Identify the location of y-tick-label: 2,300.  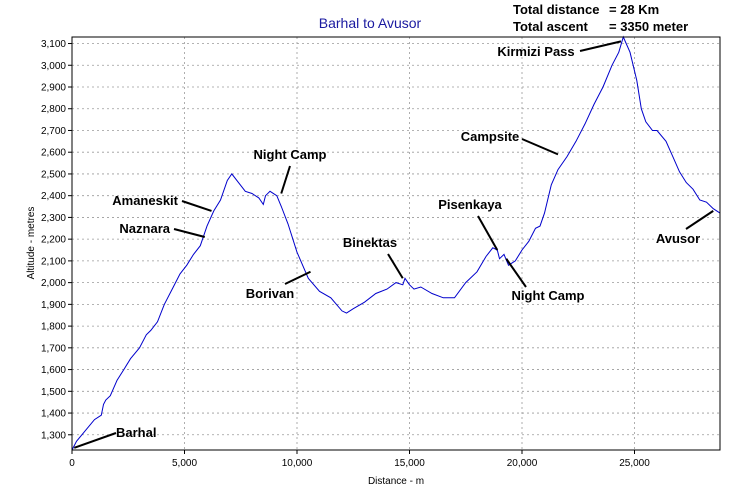
(53, 218).